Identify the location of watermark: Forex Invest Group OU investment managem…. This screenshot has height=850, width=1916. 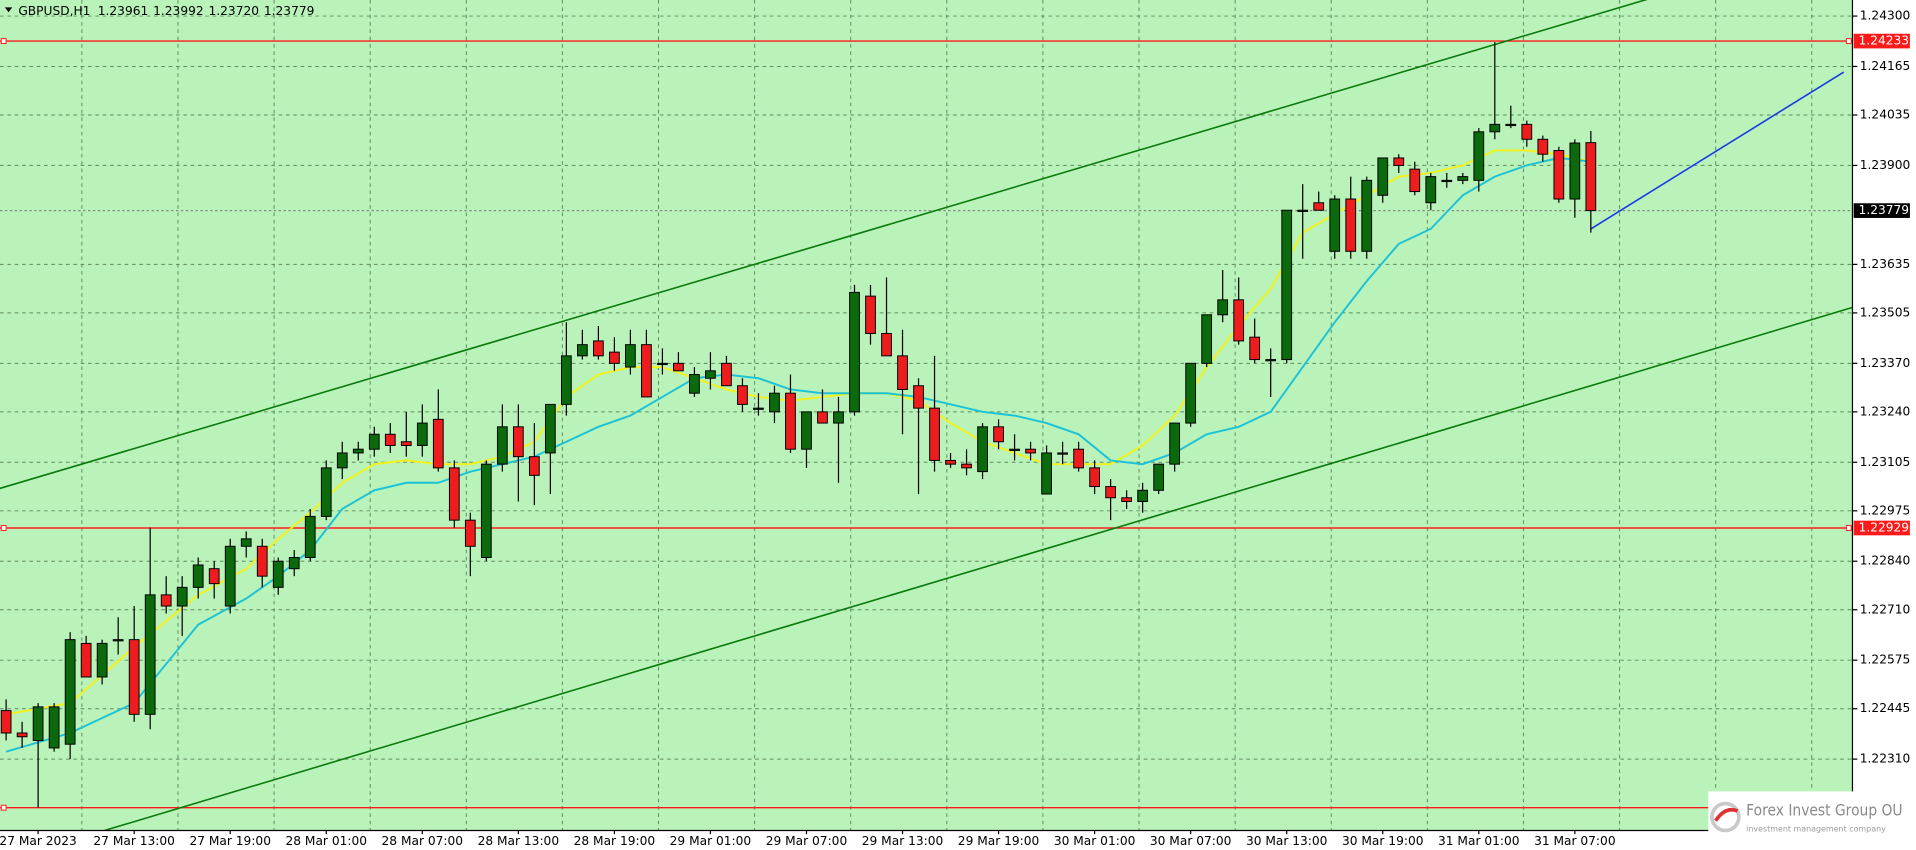
(1809, 818).